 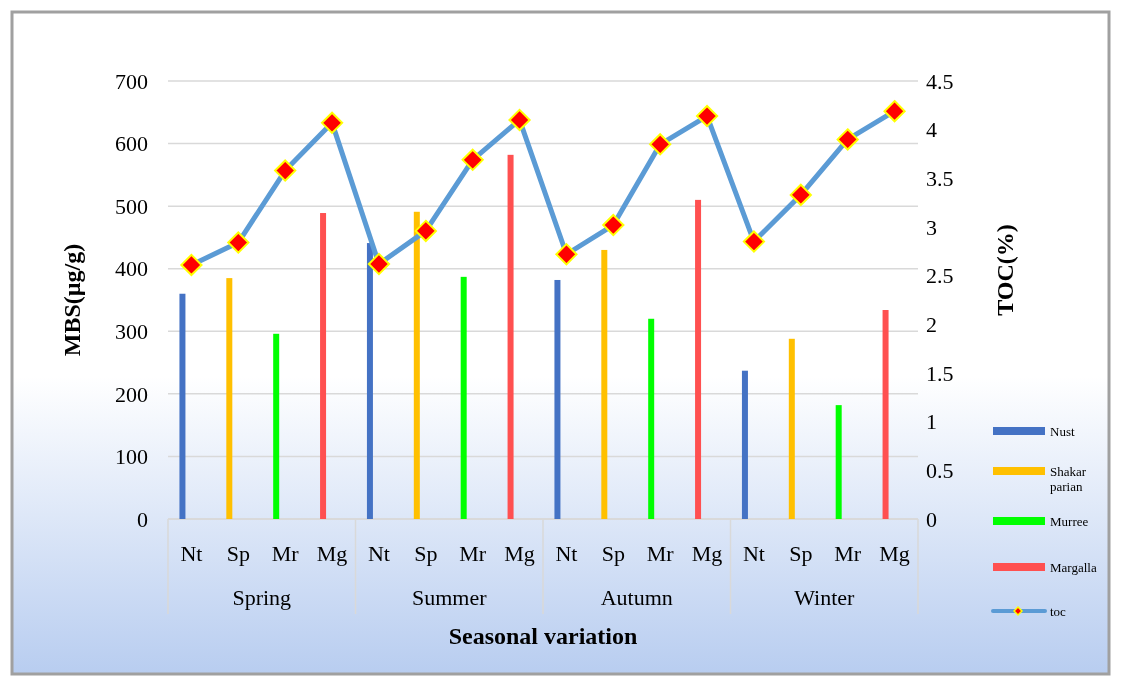 I want to click on legend-label: Shakar parian, so click(x=1068, y=479).